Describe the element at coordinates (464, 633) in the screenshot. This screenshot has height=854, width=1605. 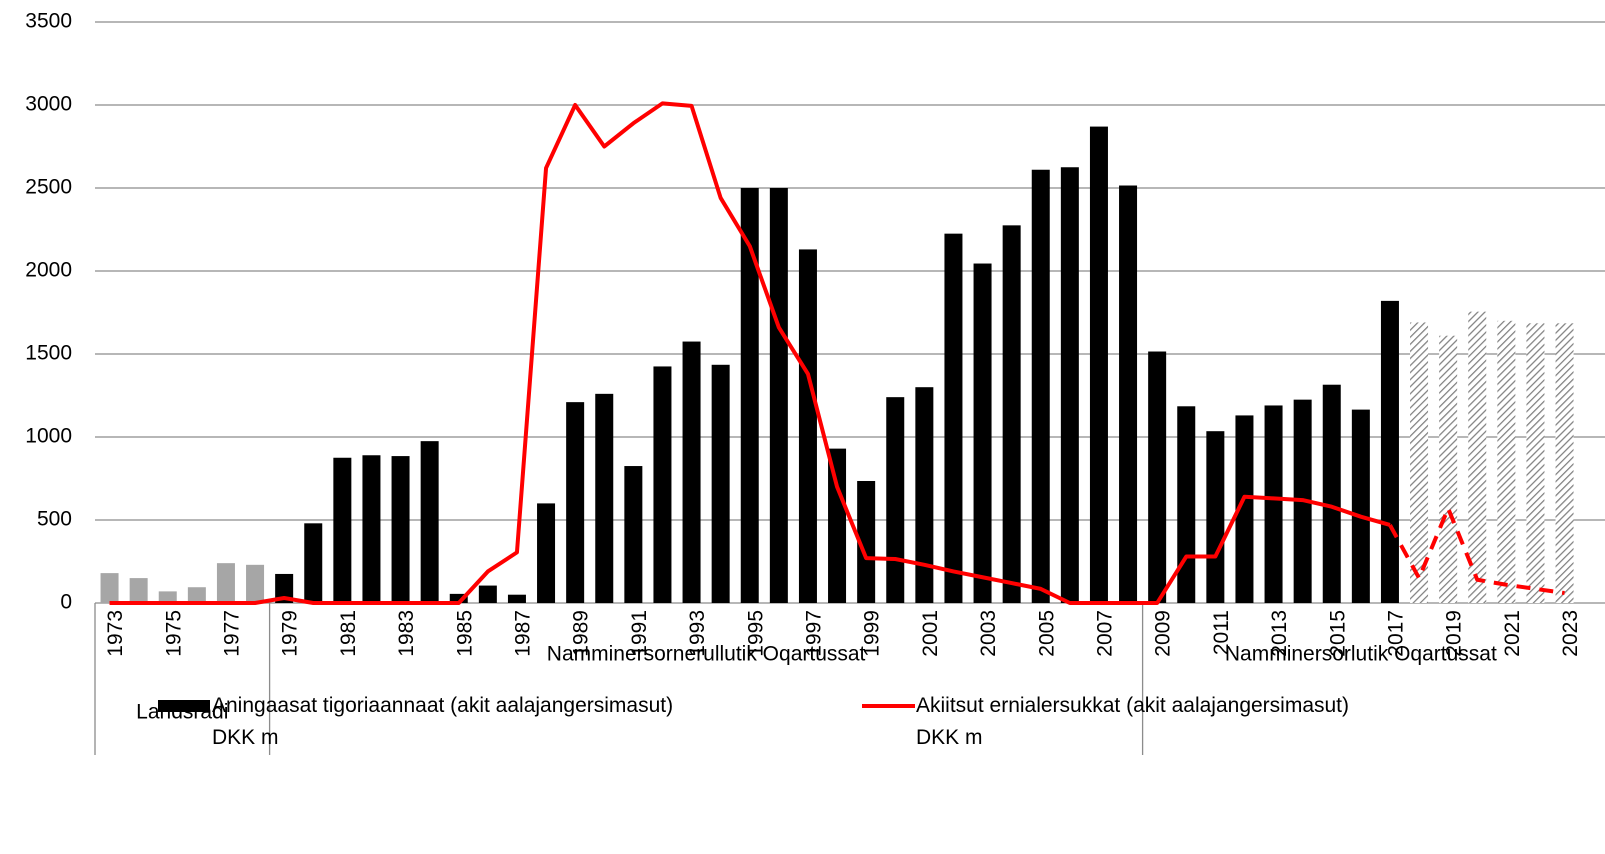
I see `x-tick-label: 1985` at that location.